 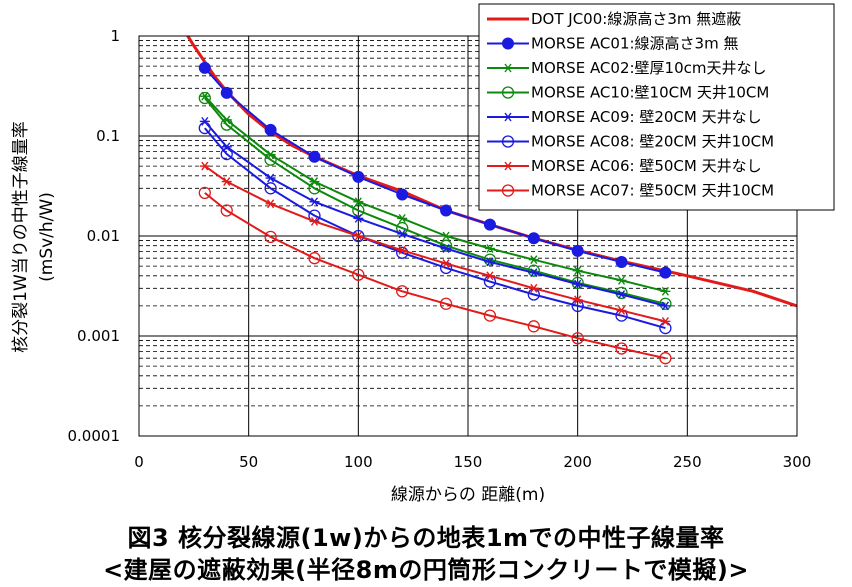 I want to click on y-axis-title: 核分裂1W当りの中性子線量率, so click(x=21, y=237).